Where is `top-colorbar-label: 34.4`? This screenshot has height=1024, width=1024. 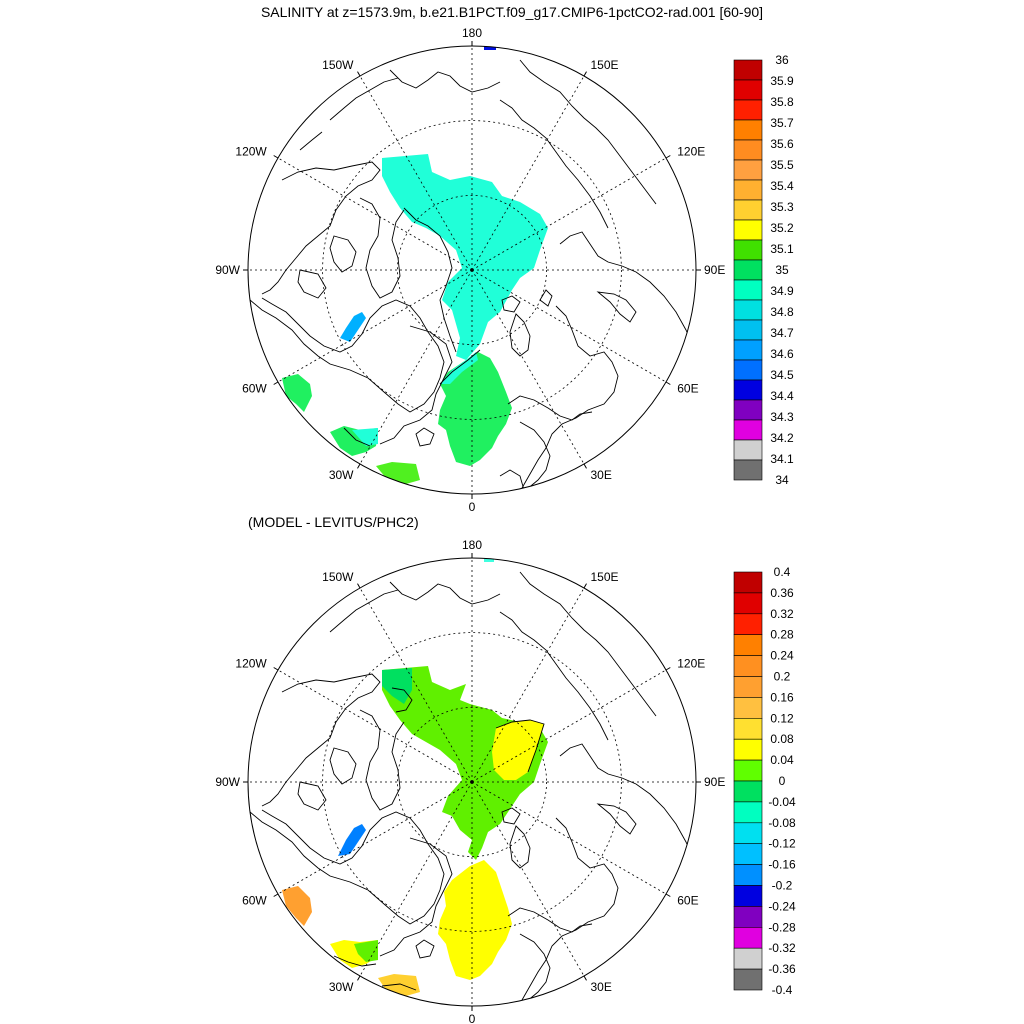 top-colorbar-label: 34.4 is located at coordinates (782, 396).